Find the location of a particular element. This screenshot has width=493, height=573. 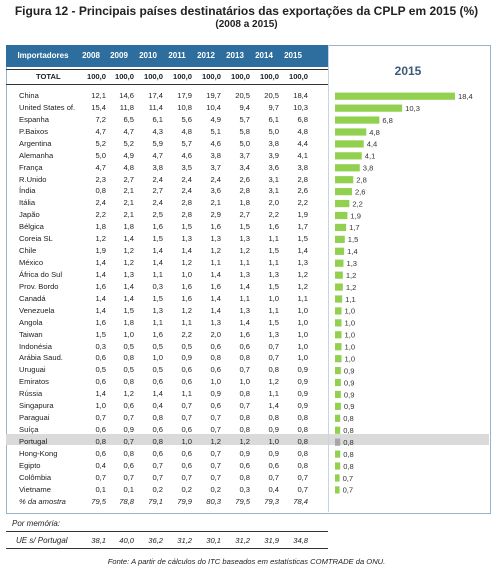

table-cell: 3,8 is located at coordinates (273, 143).